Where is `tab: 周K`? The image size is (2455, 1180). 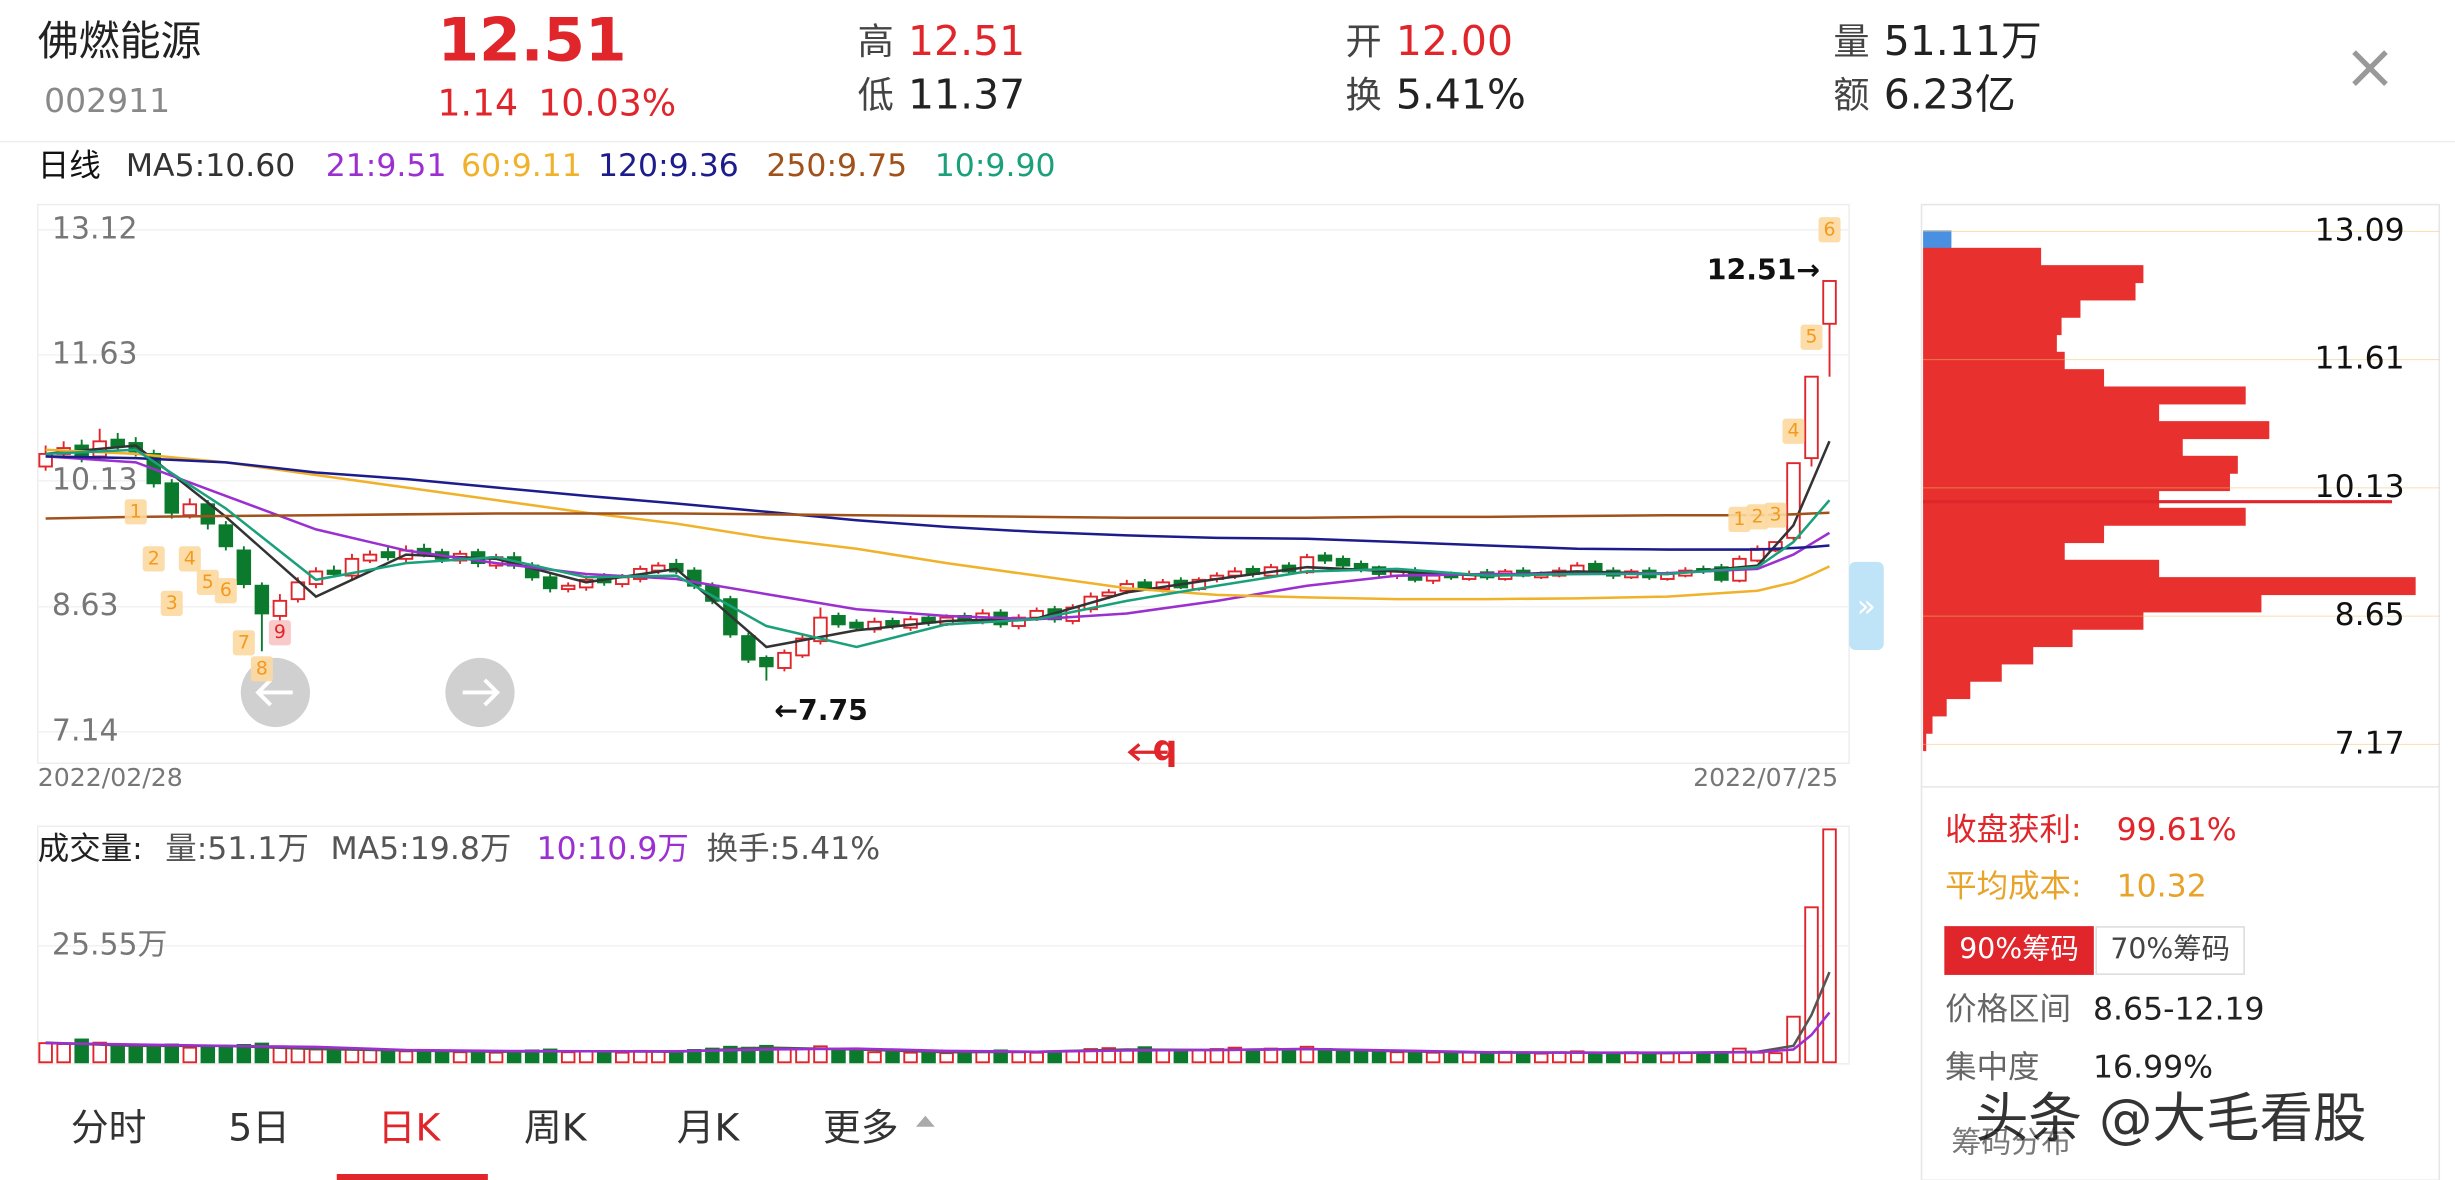 tab: 周K is located at coordinates (556, 1127).